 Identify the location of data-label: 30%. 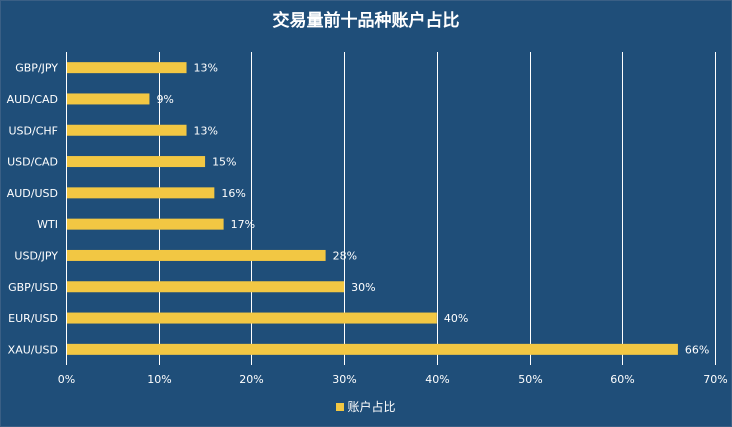
(363, 287).